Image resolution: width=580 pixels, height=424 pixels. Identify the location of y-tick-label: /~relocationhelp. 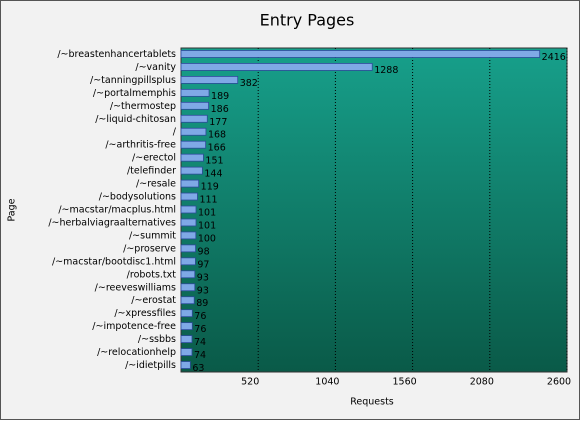
(136, 352).